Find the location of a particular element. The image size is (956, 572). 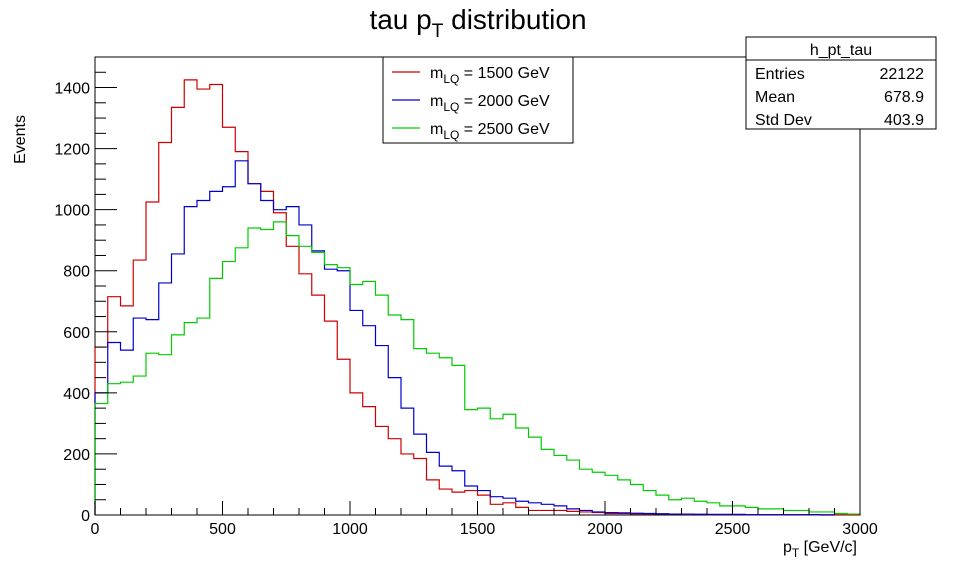

x-tick-label: 2500 is located at coordinates (733, 529).